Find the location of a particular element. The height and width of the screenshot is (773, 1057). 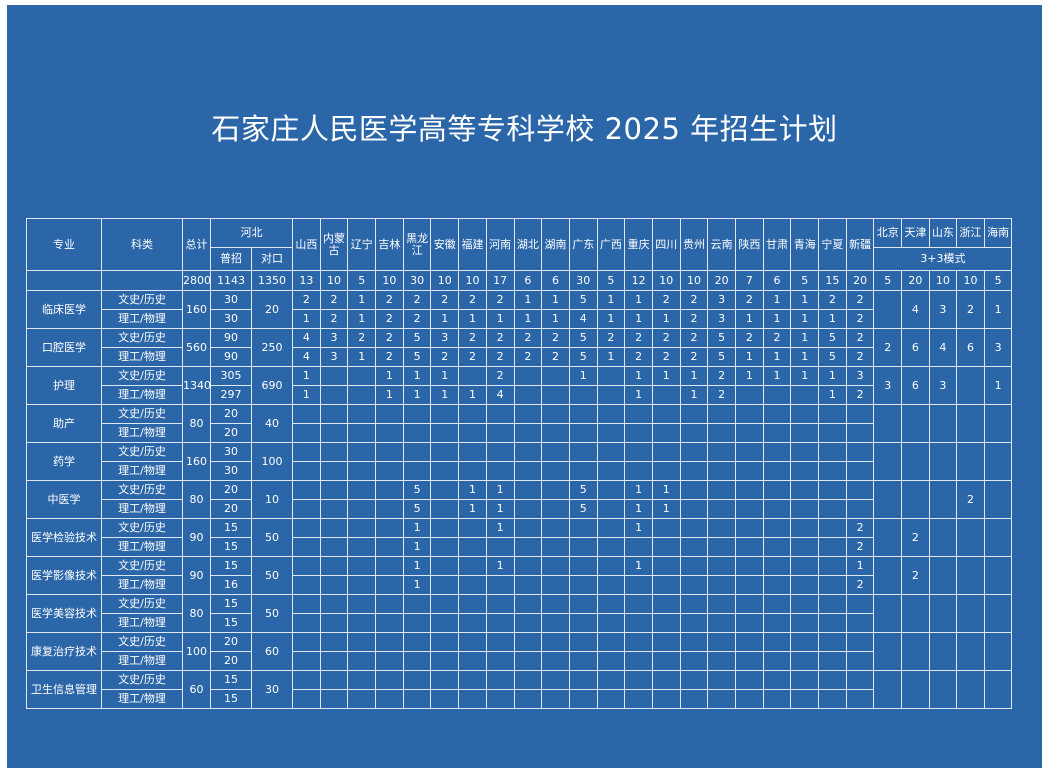

hebei-counterpart-cell: 250 is located at coordinates (272, 347).